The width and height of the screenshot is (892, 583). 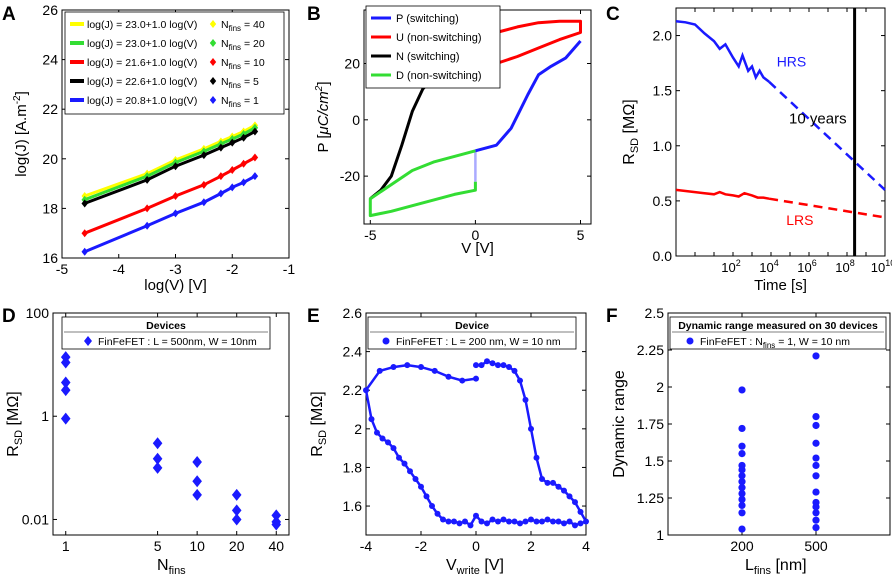 I want to click on panel-c-xtick-label: 1010, so click(x=881, y=266).